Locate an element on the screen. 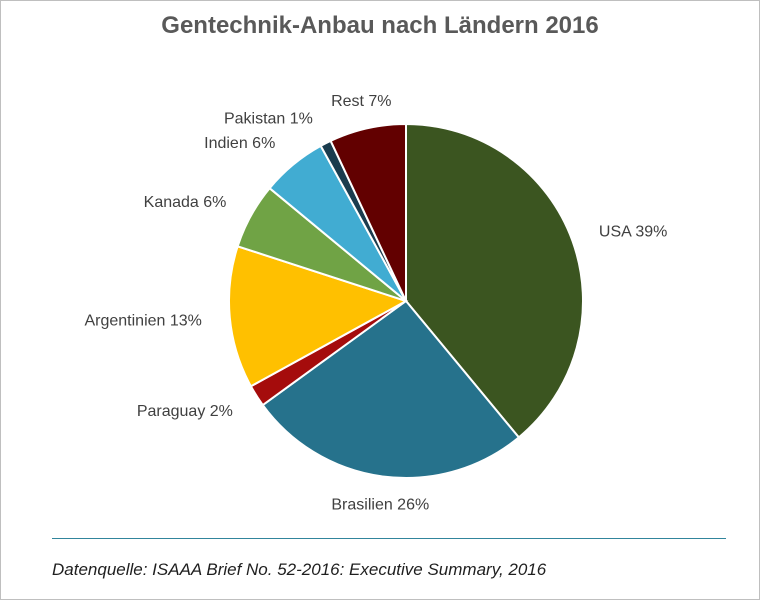 The width and height of the screenshot is (760, 600). slice-label-pakistan: Pakistan 1% is located at coordinates (268, 118).